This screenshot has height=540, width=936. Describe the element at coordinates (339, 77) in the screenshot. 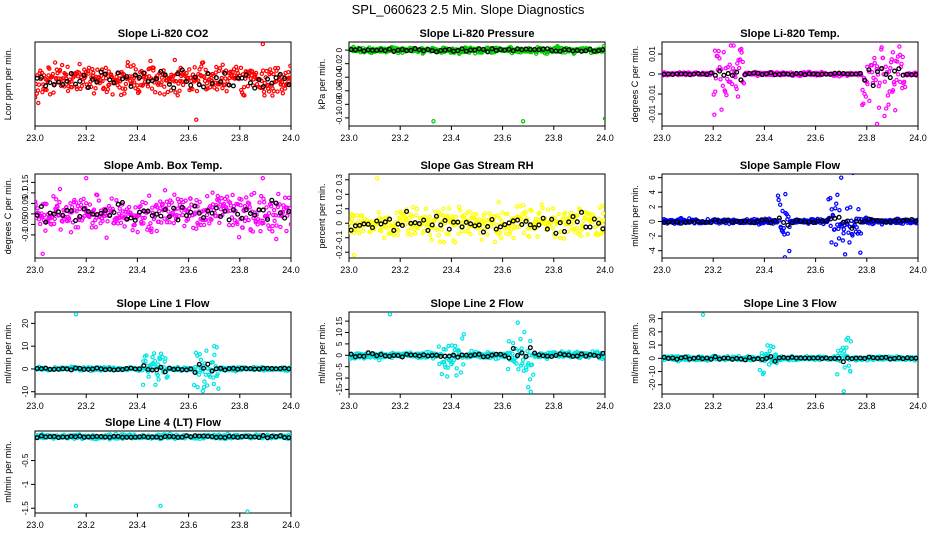

I see `y-tick-label: -0.04` at that location.